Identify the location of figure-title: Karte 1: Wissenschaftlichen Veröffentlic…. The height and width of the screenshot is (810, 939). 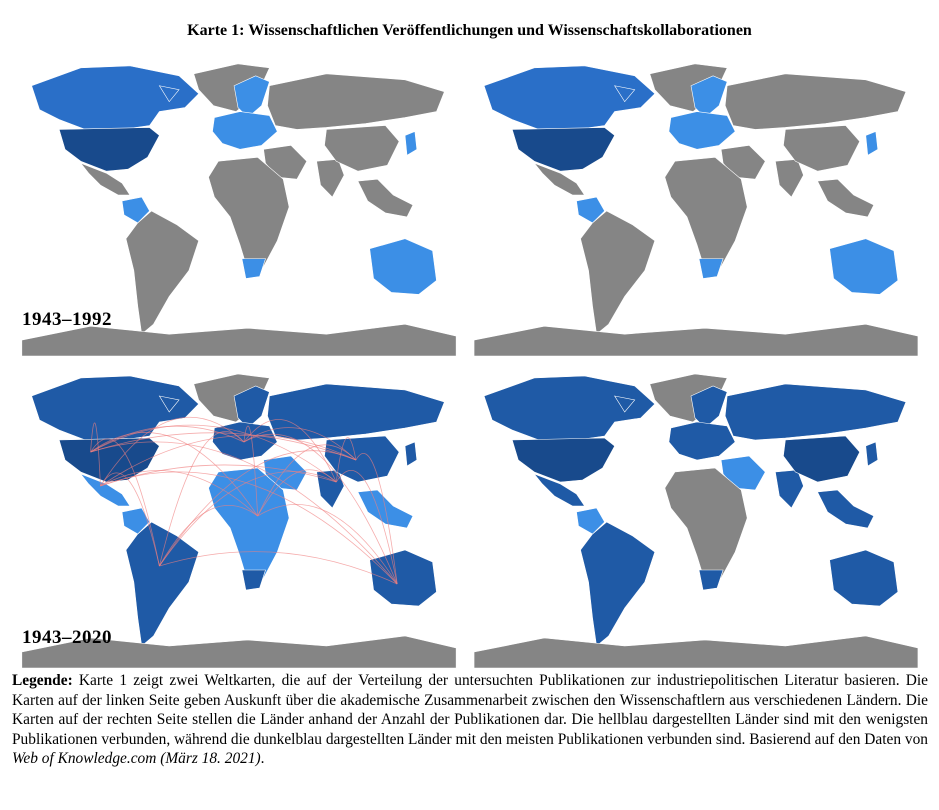
(469, 30).